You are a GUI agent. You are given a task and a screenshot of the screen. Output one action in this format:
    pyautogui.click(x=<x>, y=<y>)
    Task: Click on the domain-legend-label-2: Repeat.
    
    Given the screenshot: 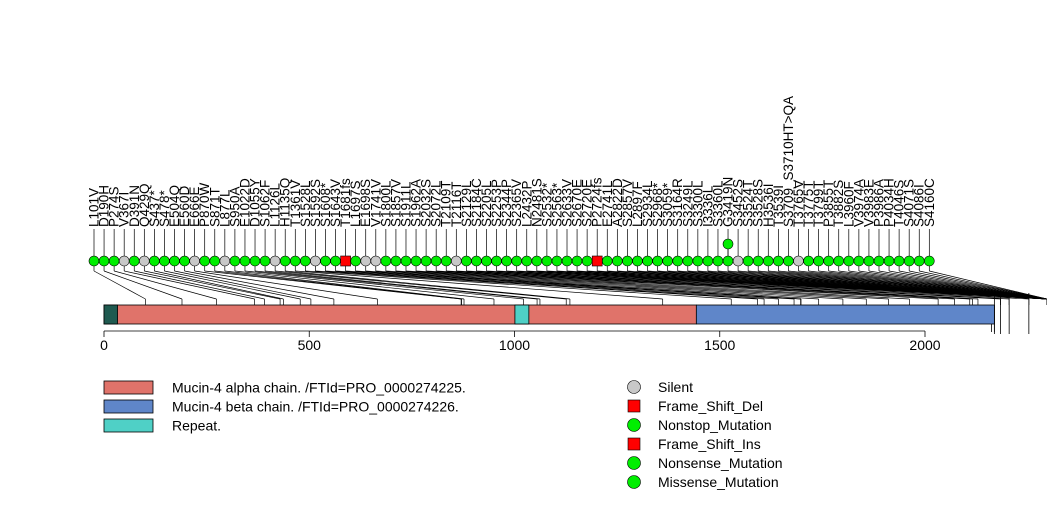 What is the action you would take?
    pyautogui.click(x=196, y=426)
    